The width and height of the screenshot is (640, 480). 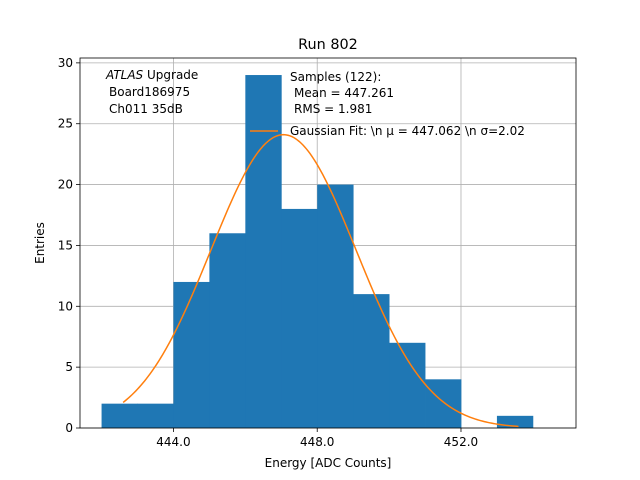 I want to click on atlas-upgrade-label: Upgrade, so click(x=170, y=75).